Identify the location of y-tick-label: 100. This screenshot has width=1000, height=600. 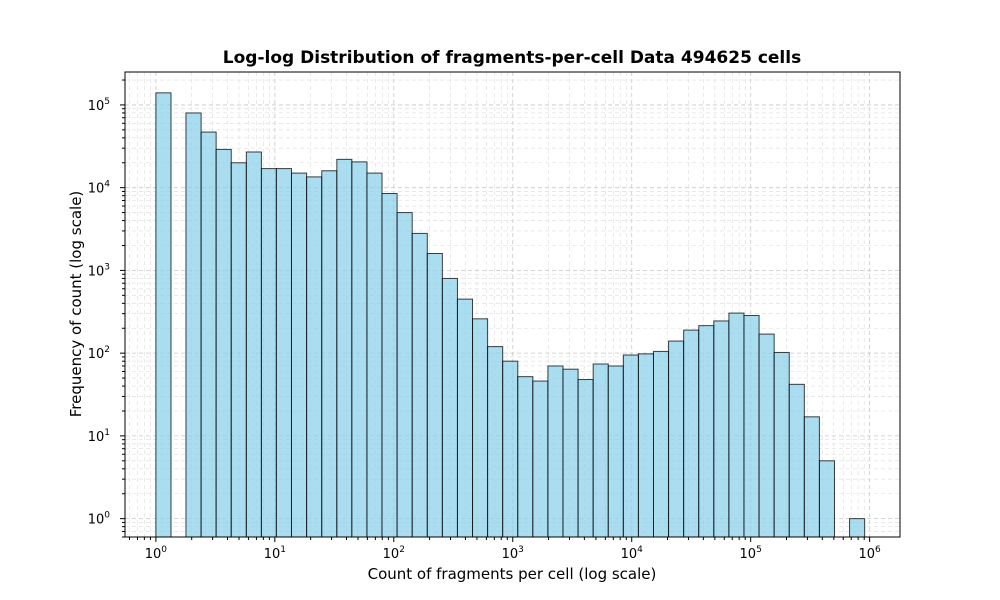
(99, 519).